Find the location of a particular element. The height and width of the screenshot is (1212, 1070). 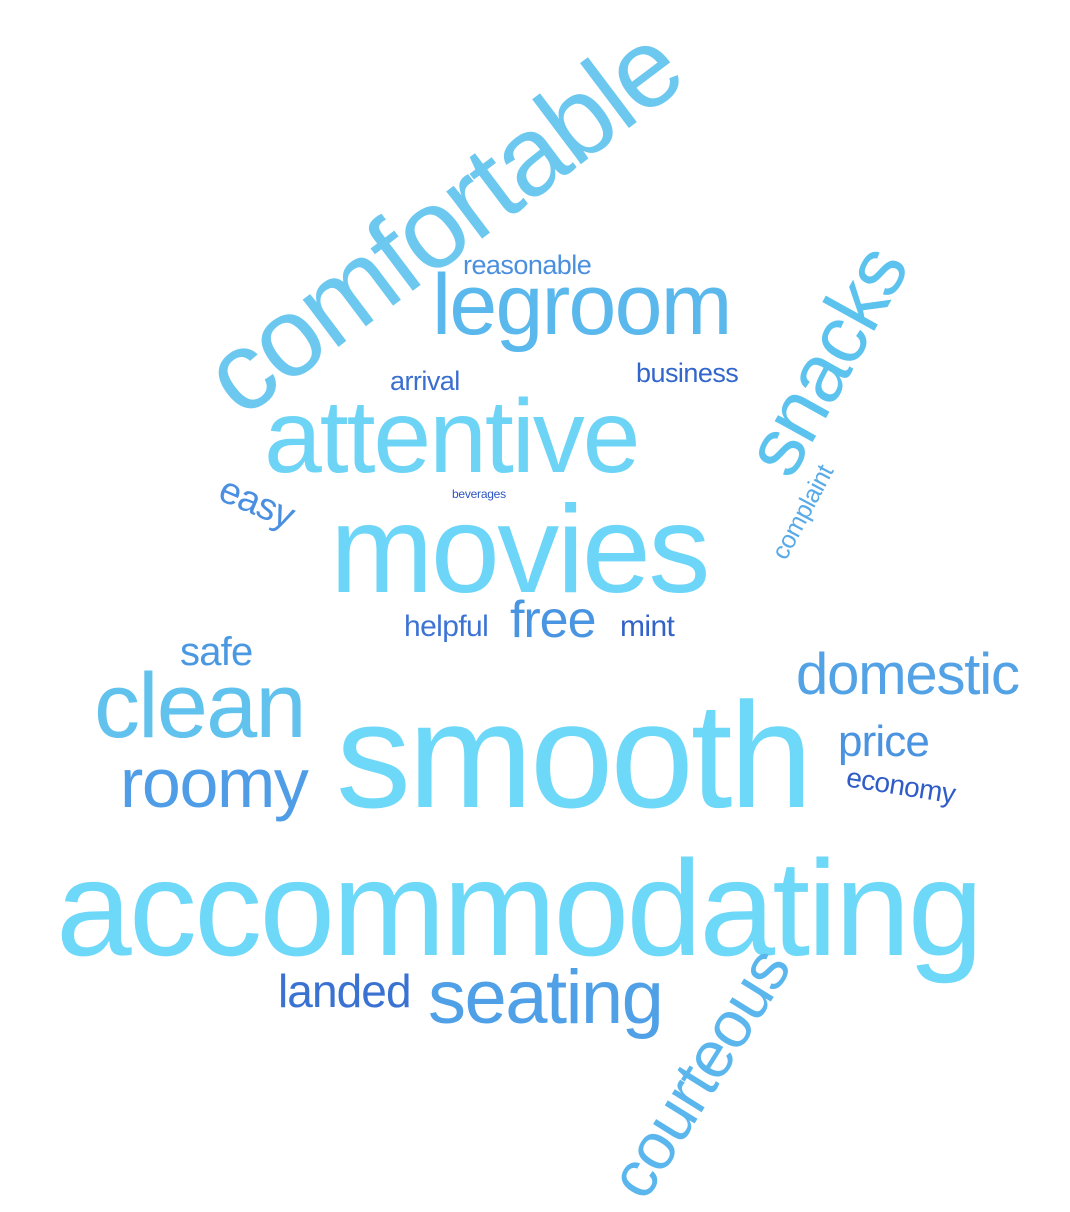

word-free: free is located at coordinates (553, 620).